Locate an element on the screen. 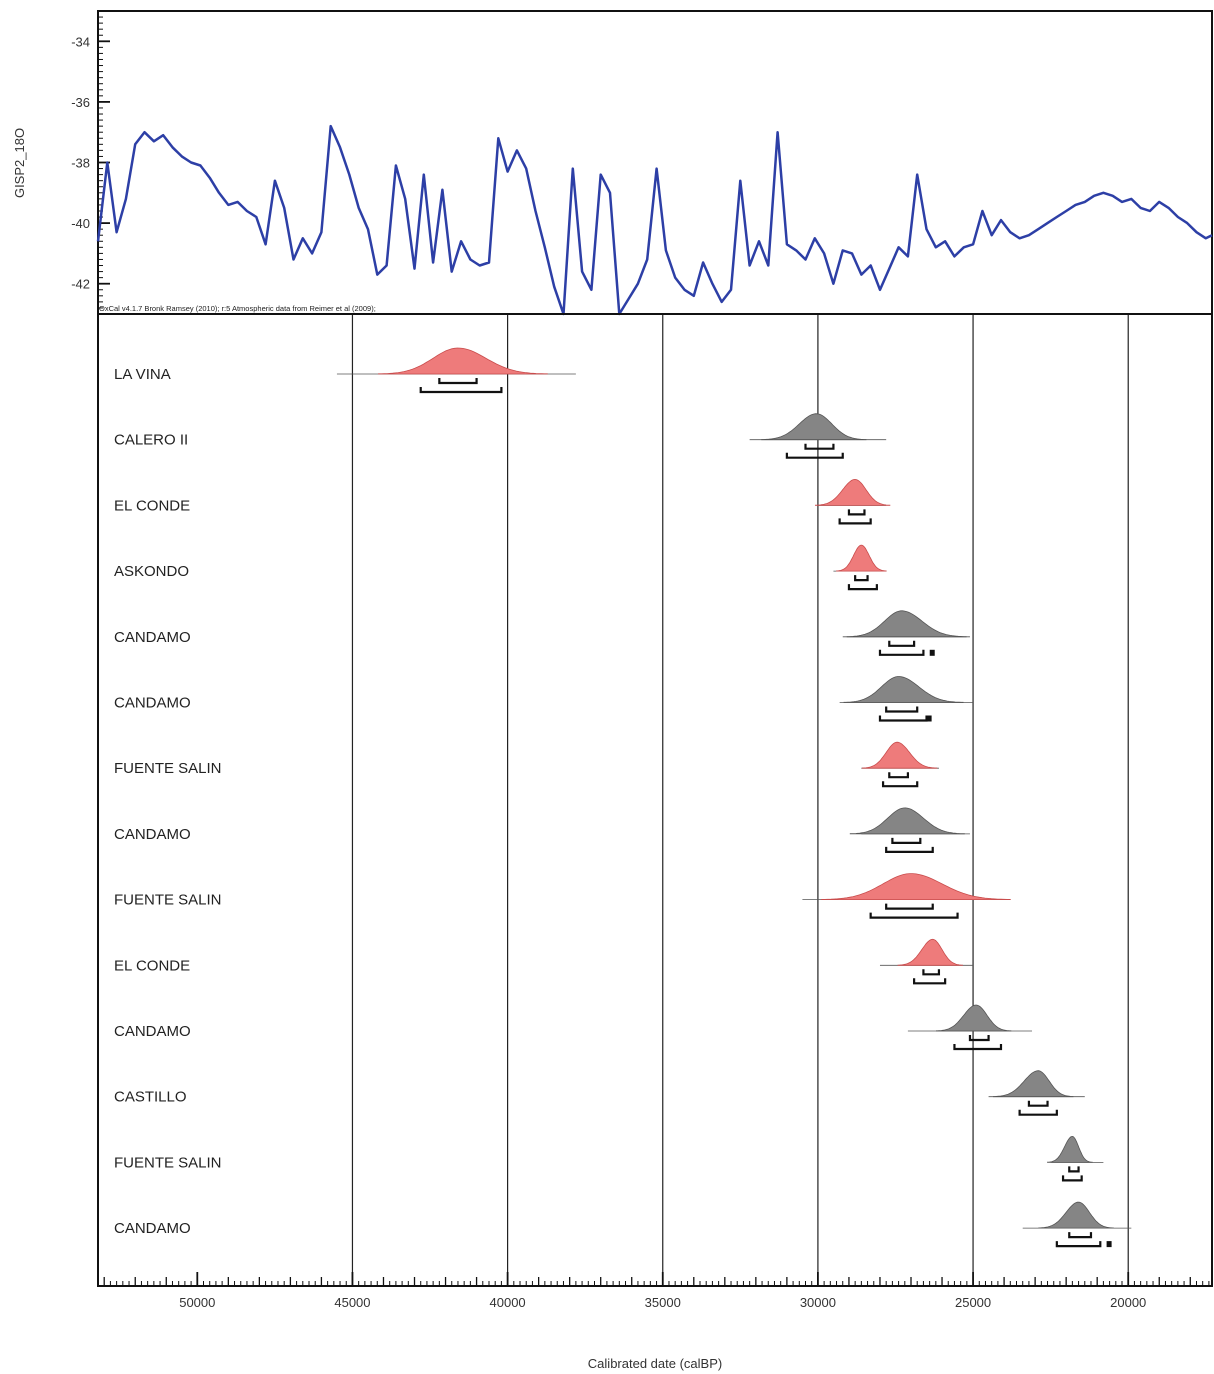 This screenshot has height=1374, width=1214. sample-label: CALERO II is located at coordinates (151, 440).